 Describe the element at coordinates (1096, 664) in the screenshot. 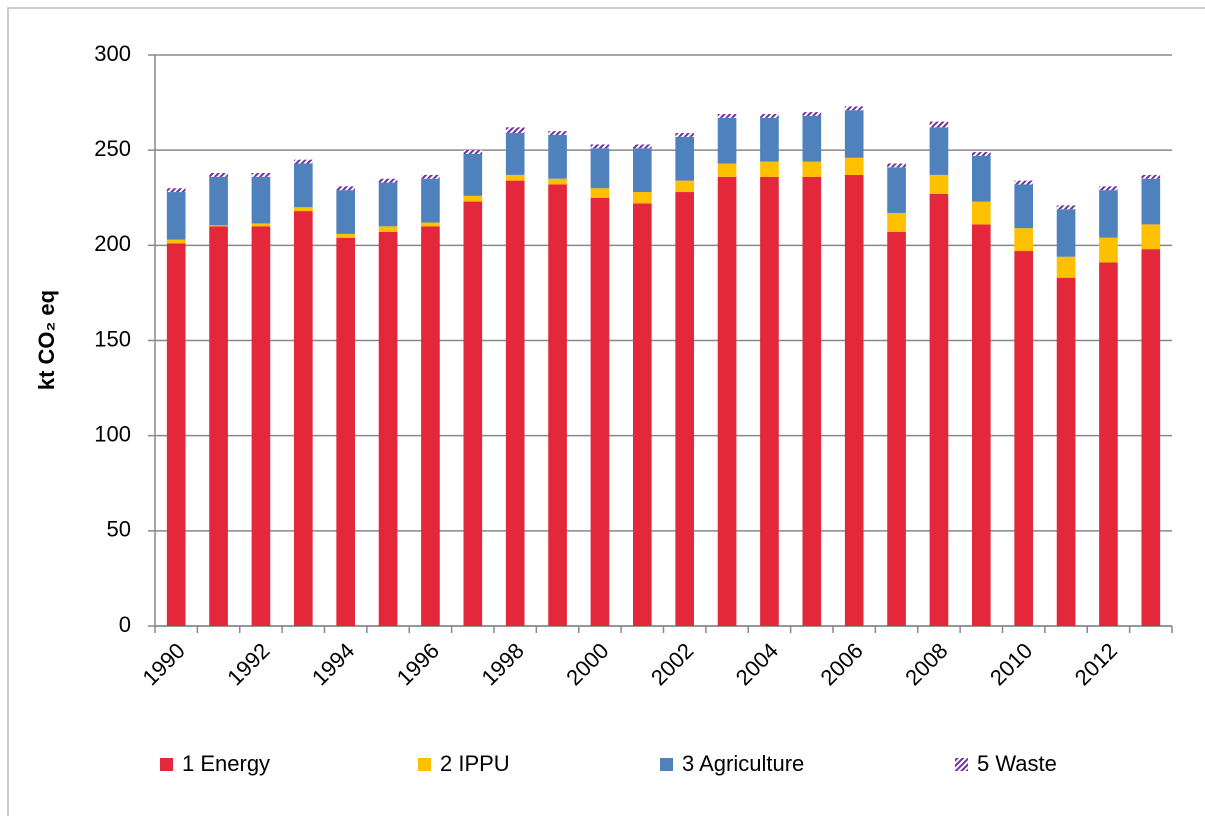

I see `x-tick-label: 2012` at that location.